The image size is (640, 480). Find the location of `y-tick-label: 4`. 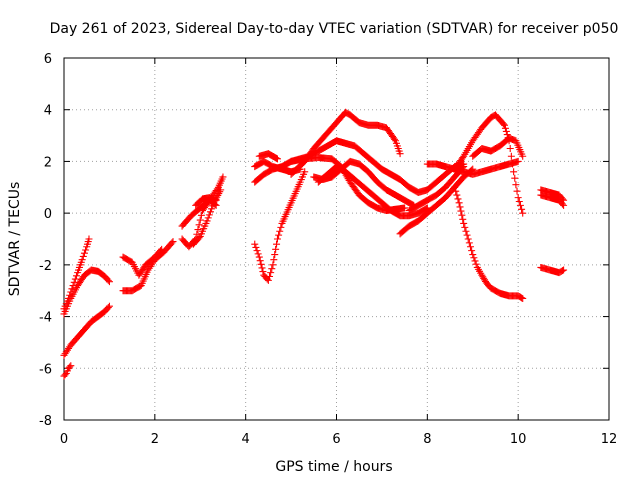

y-tick-label: 4 is located at coordinates (48, 111).